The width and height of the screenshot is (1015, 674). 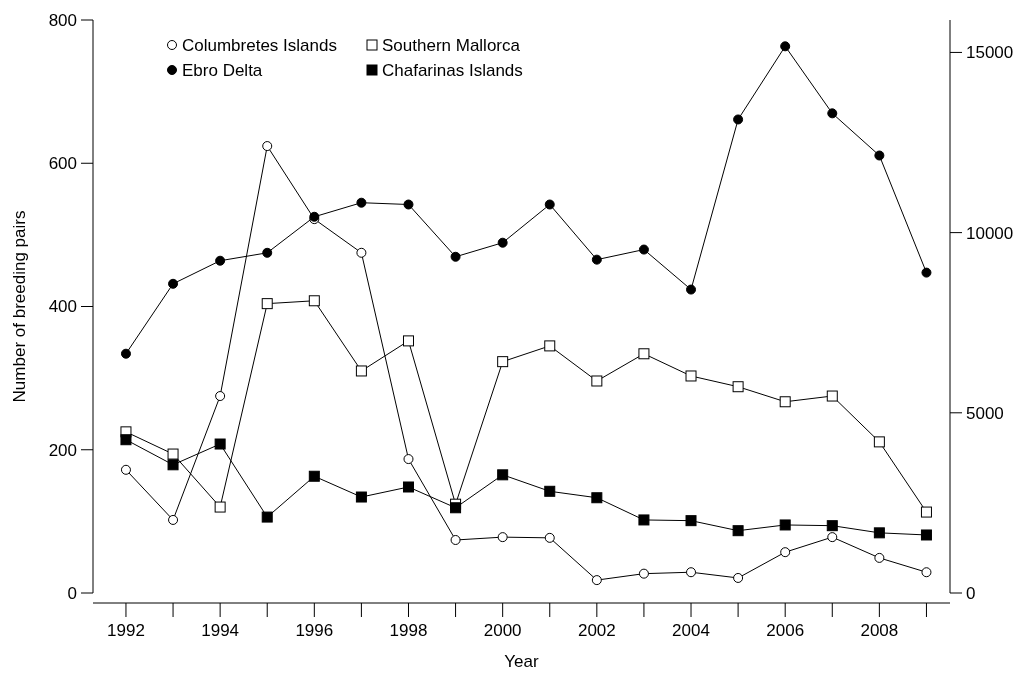 I want to click on y-tick-label: 600, so click(x=62, y=164).